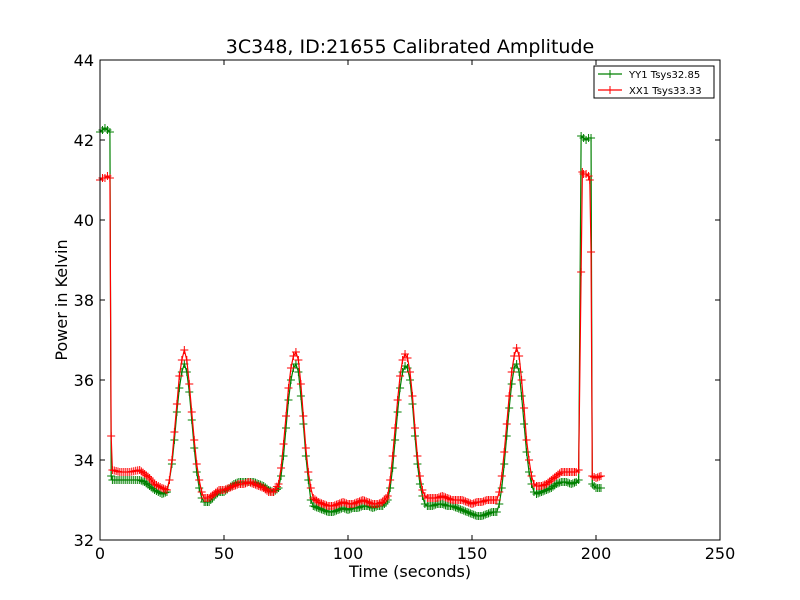  What do you see at coordinates (410, 47) in the screenshot?
I see `chart-title: 3C348, ID:21655 Calibrated Amplitude` at bounding box center [410, 47].